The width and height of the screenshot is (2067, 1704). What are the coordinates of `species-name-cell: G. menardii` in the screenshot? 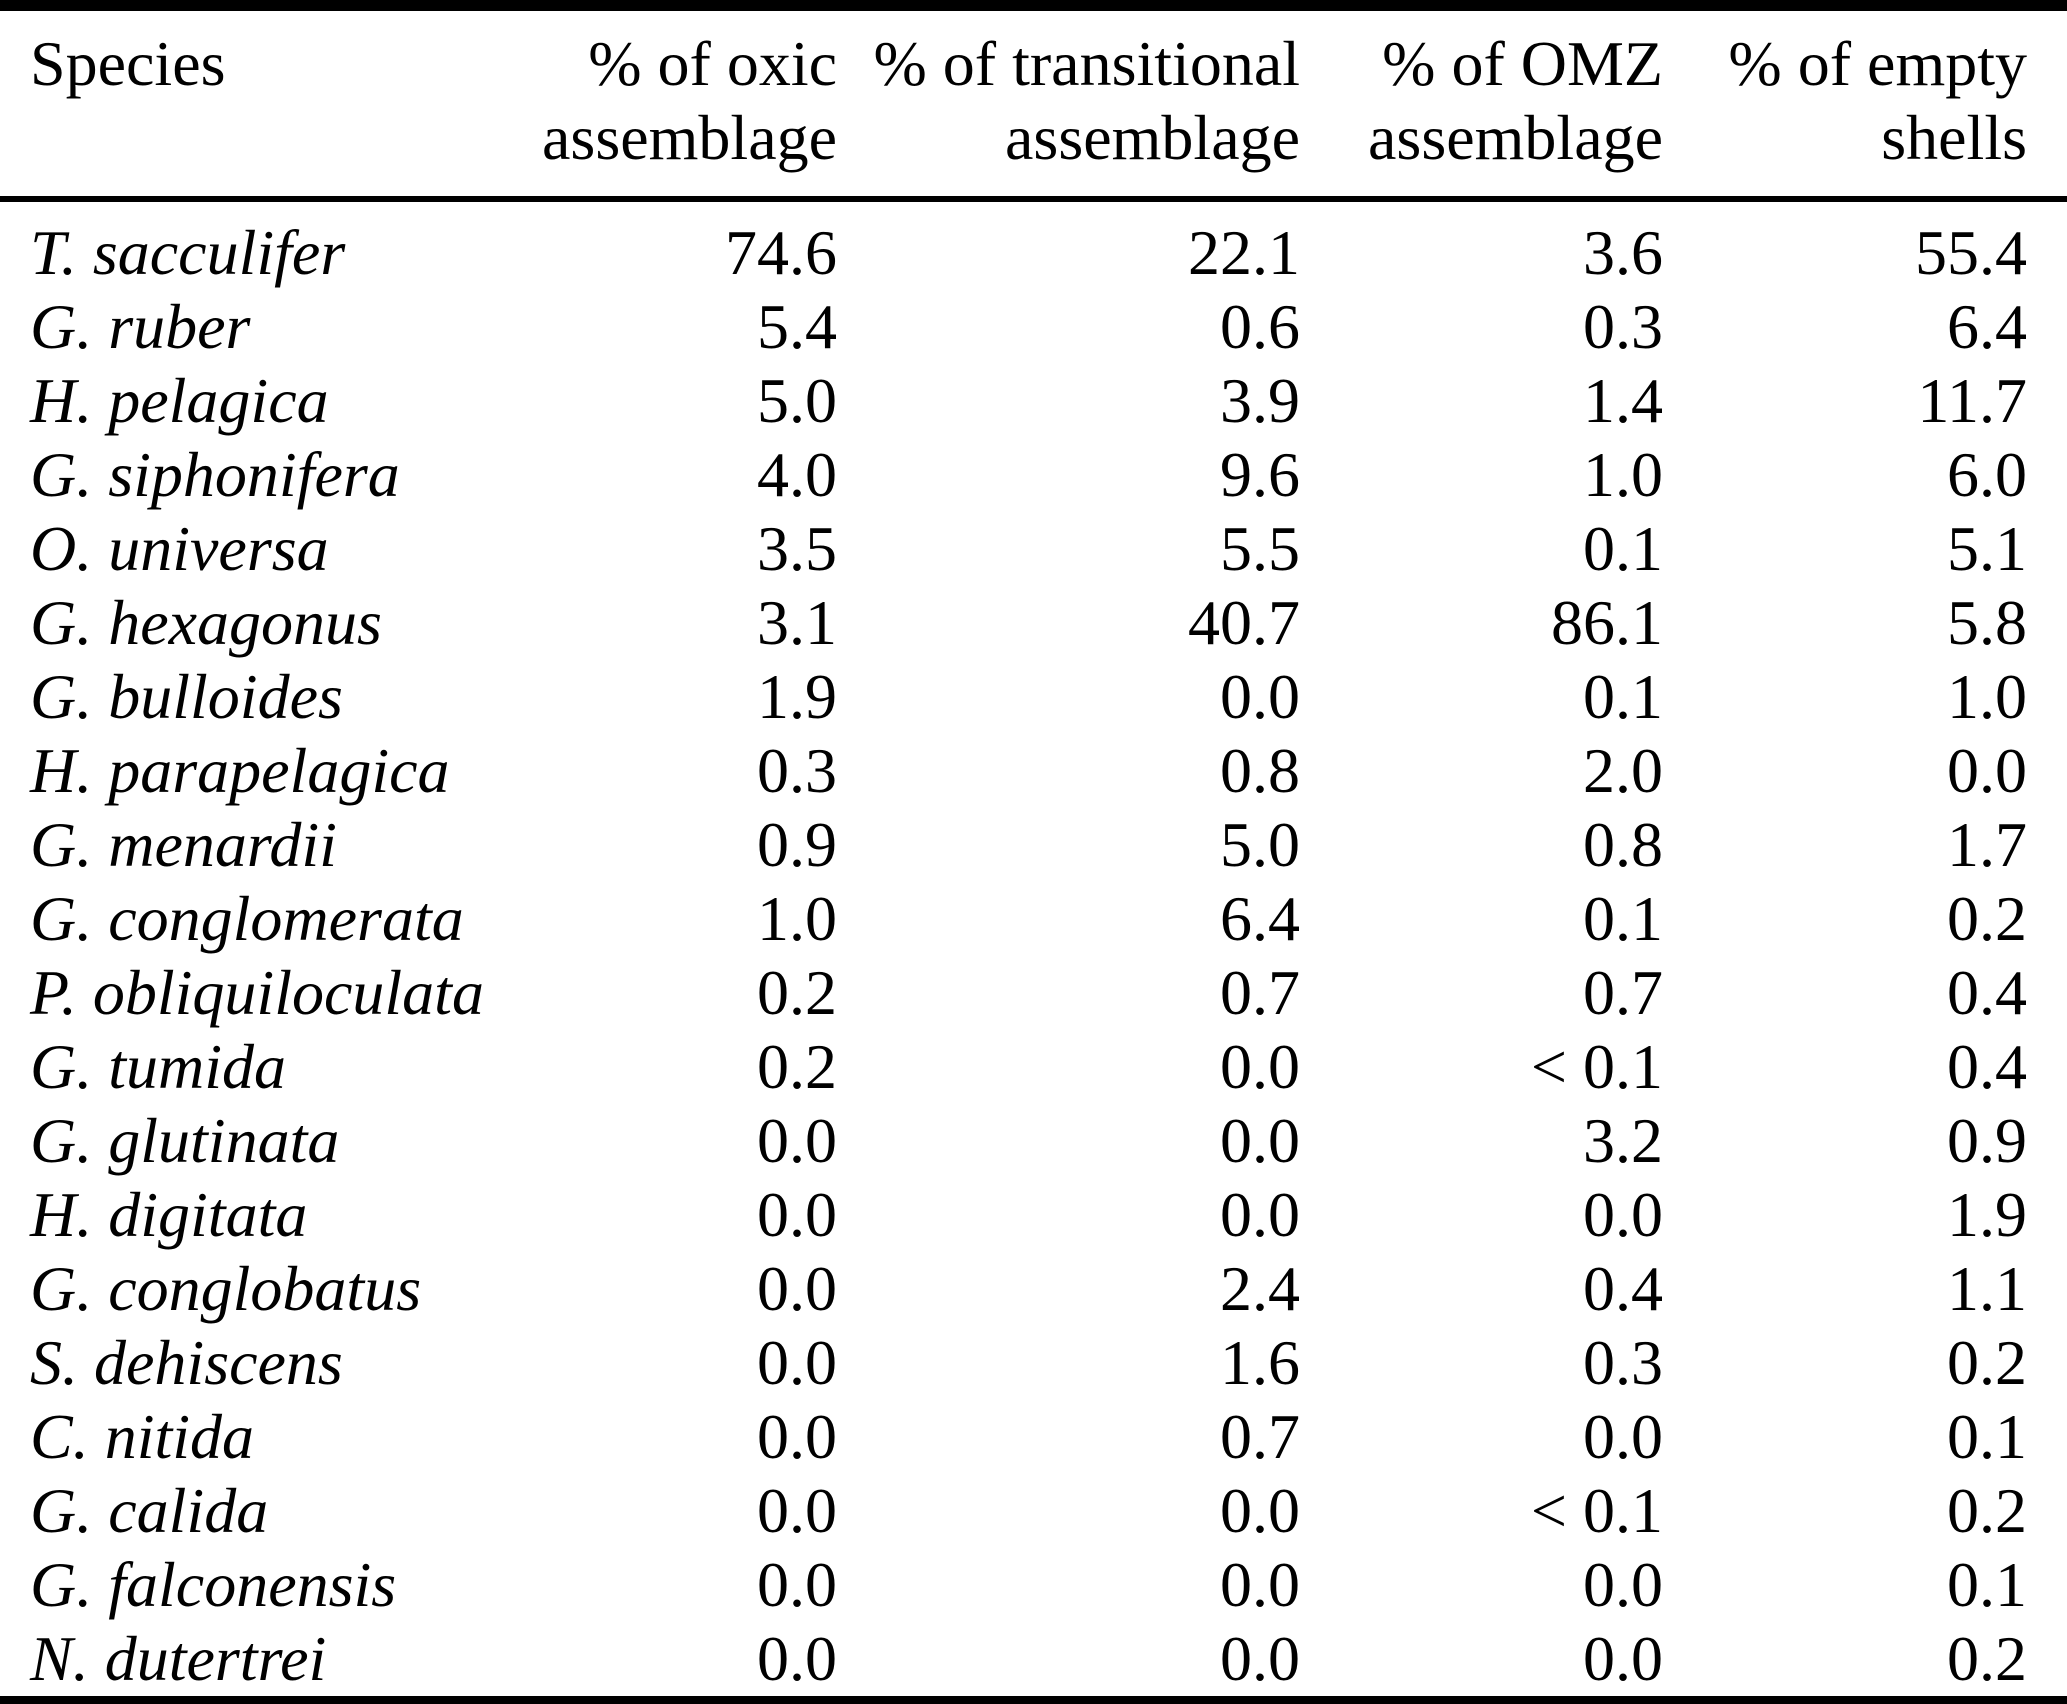 It's located at (183, 844).